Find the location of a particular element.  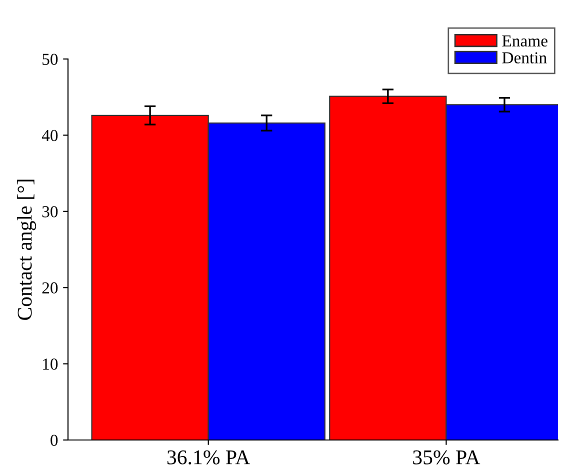

y-tick-label: 0 is located at coordinates (54, 440).